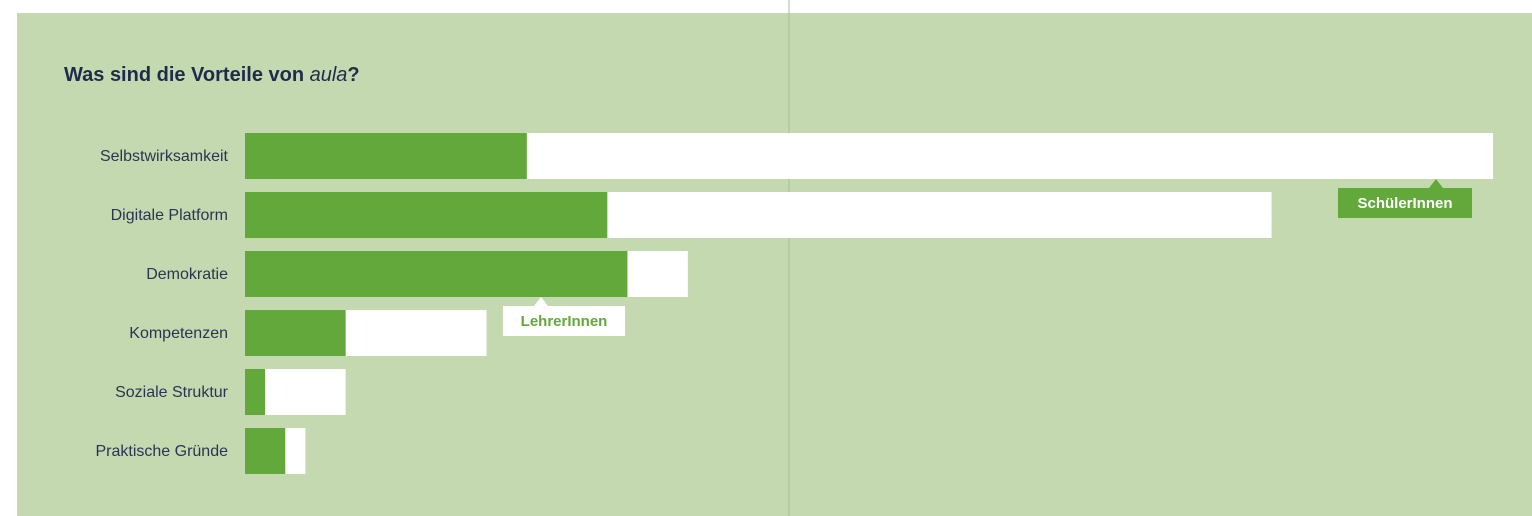  What do you see at coordinates (164, 156) in the screenshot?
I see `category-label: Selbstwirksamkeit` at bounding box center [164, 156].